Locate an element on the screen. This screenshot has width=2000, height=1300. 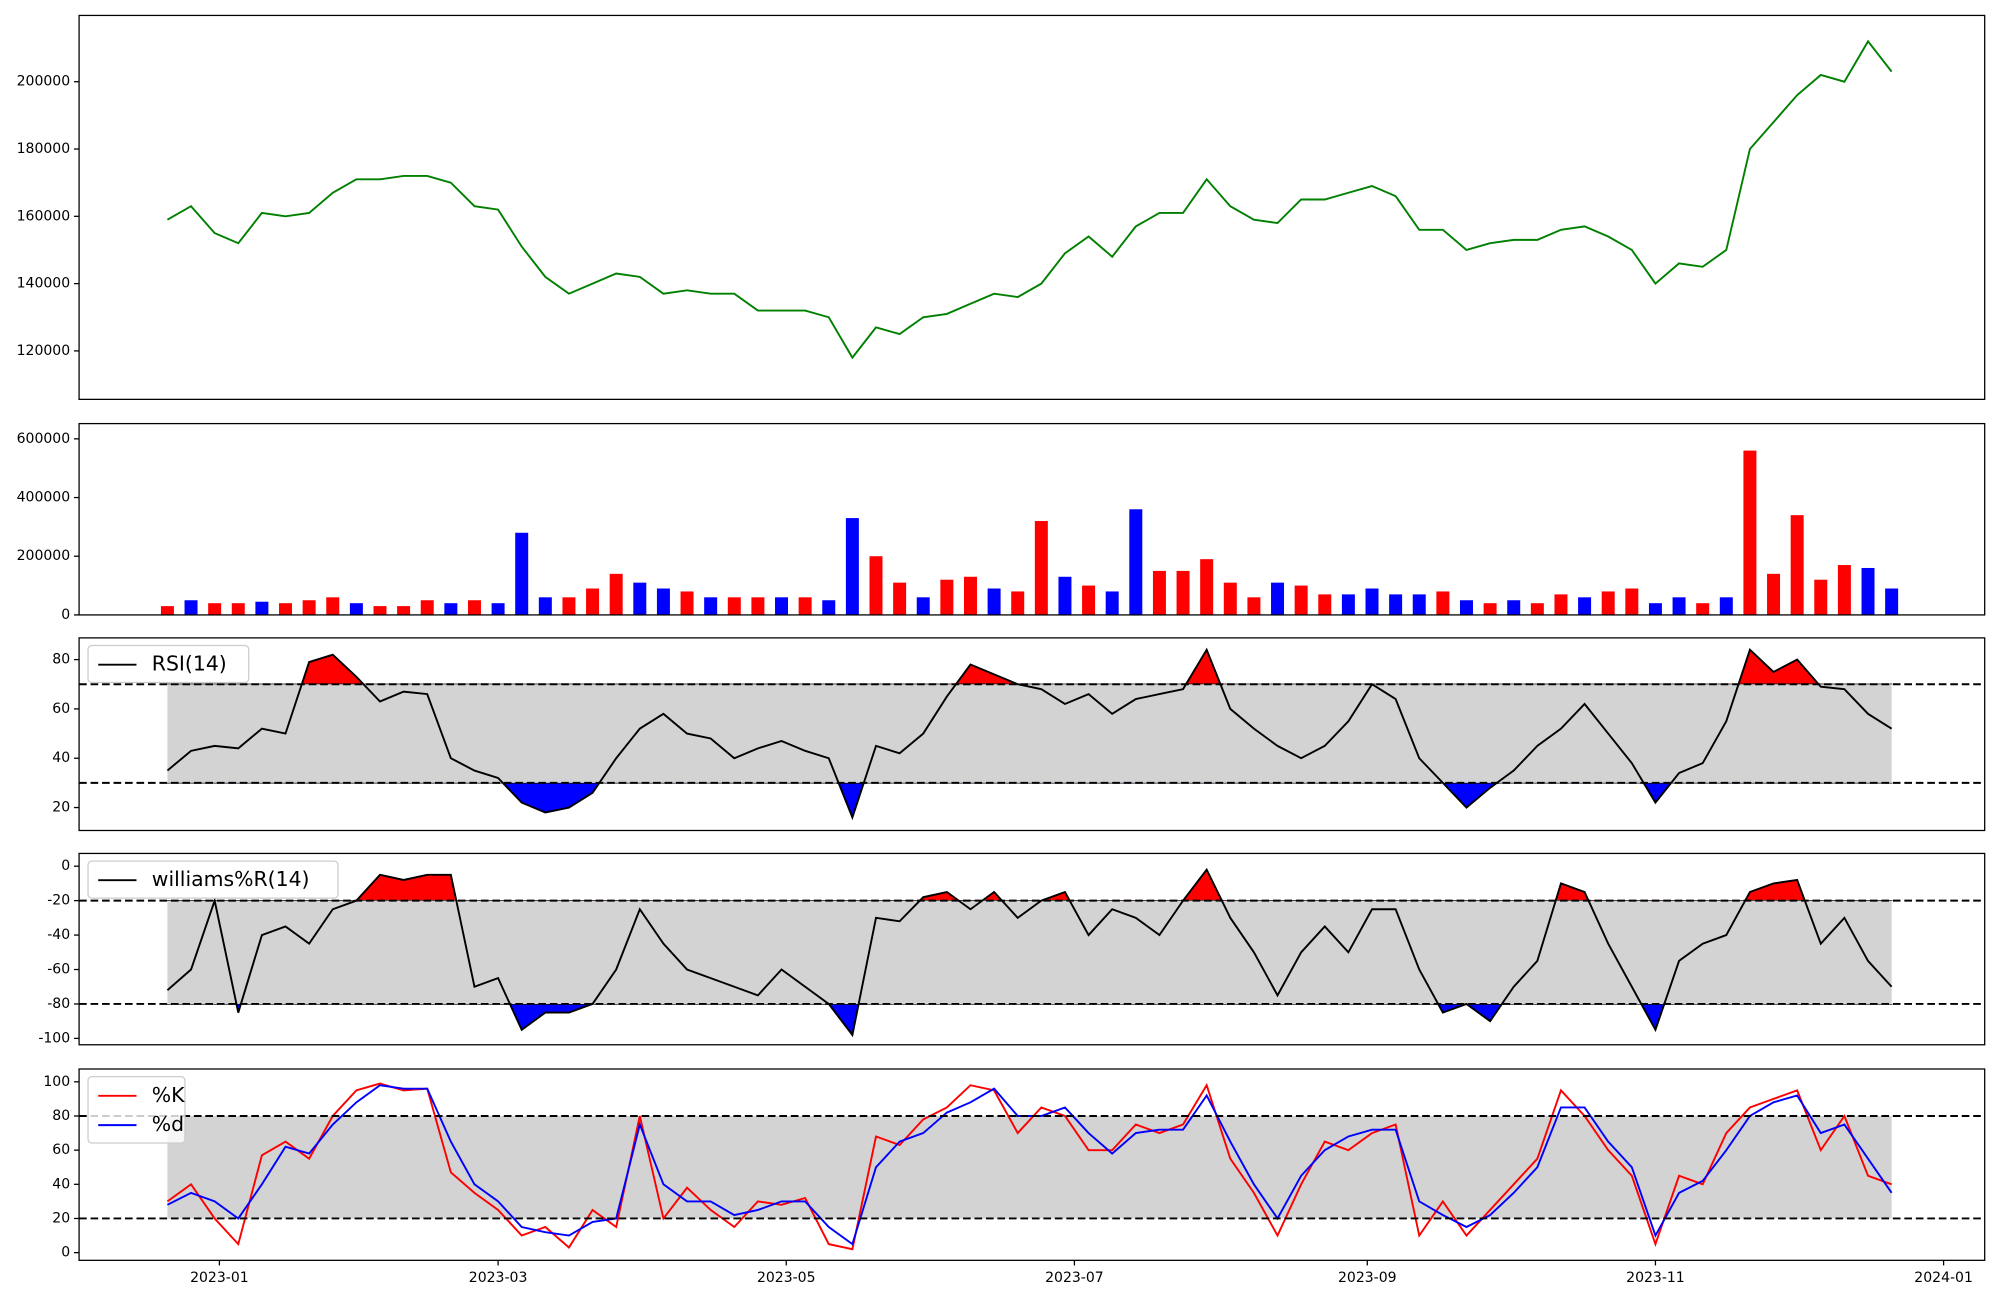
y-tick-label: 200000 is located at coordinates (44, 556).